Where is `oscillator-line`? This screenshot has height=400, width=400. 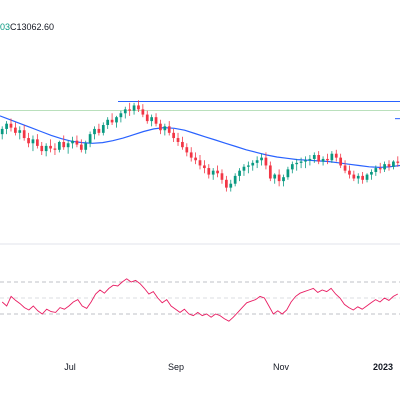 oscillator-line is located at coordinates (200, 300).